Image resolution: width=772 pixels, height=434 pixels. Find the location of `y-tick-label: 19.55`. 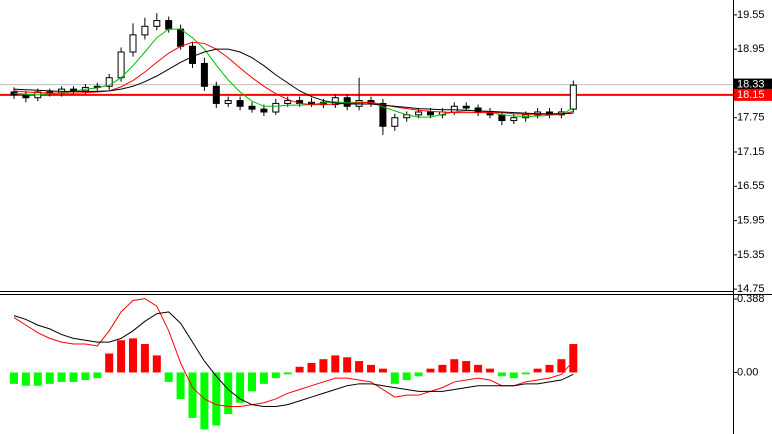

y-tick-label: 19.55 is located at coordinates (751, 15).